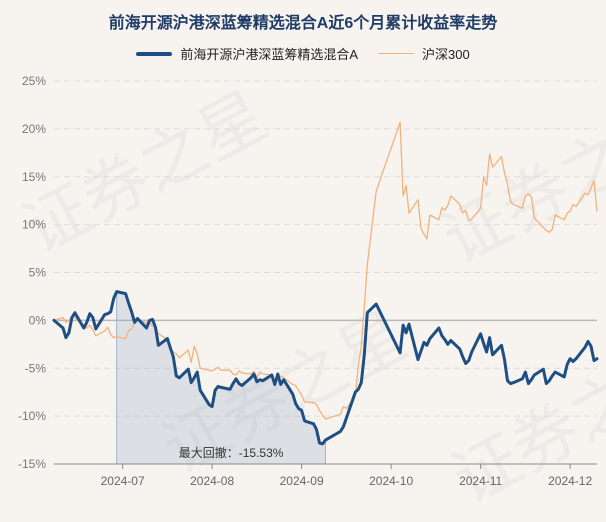  I want to click on y-tick-label: 20%, so click(34, 129).